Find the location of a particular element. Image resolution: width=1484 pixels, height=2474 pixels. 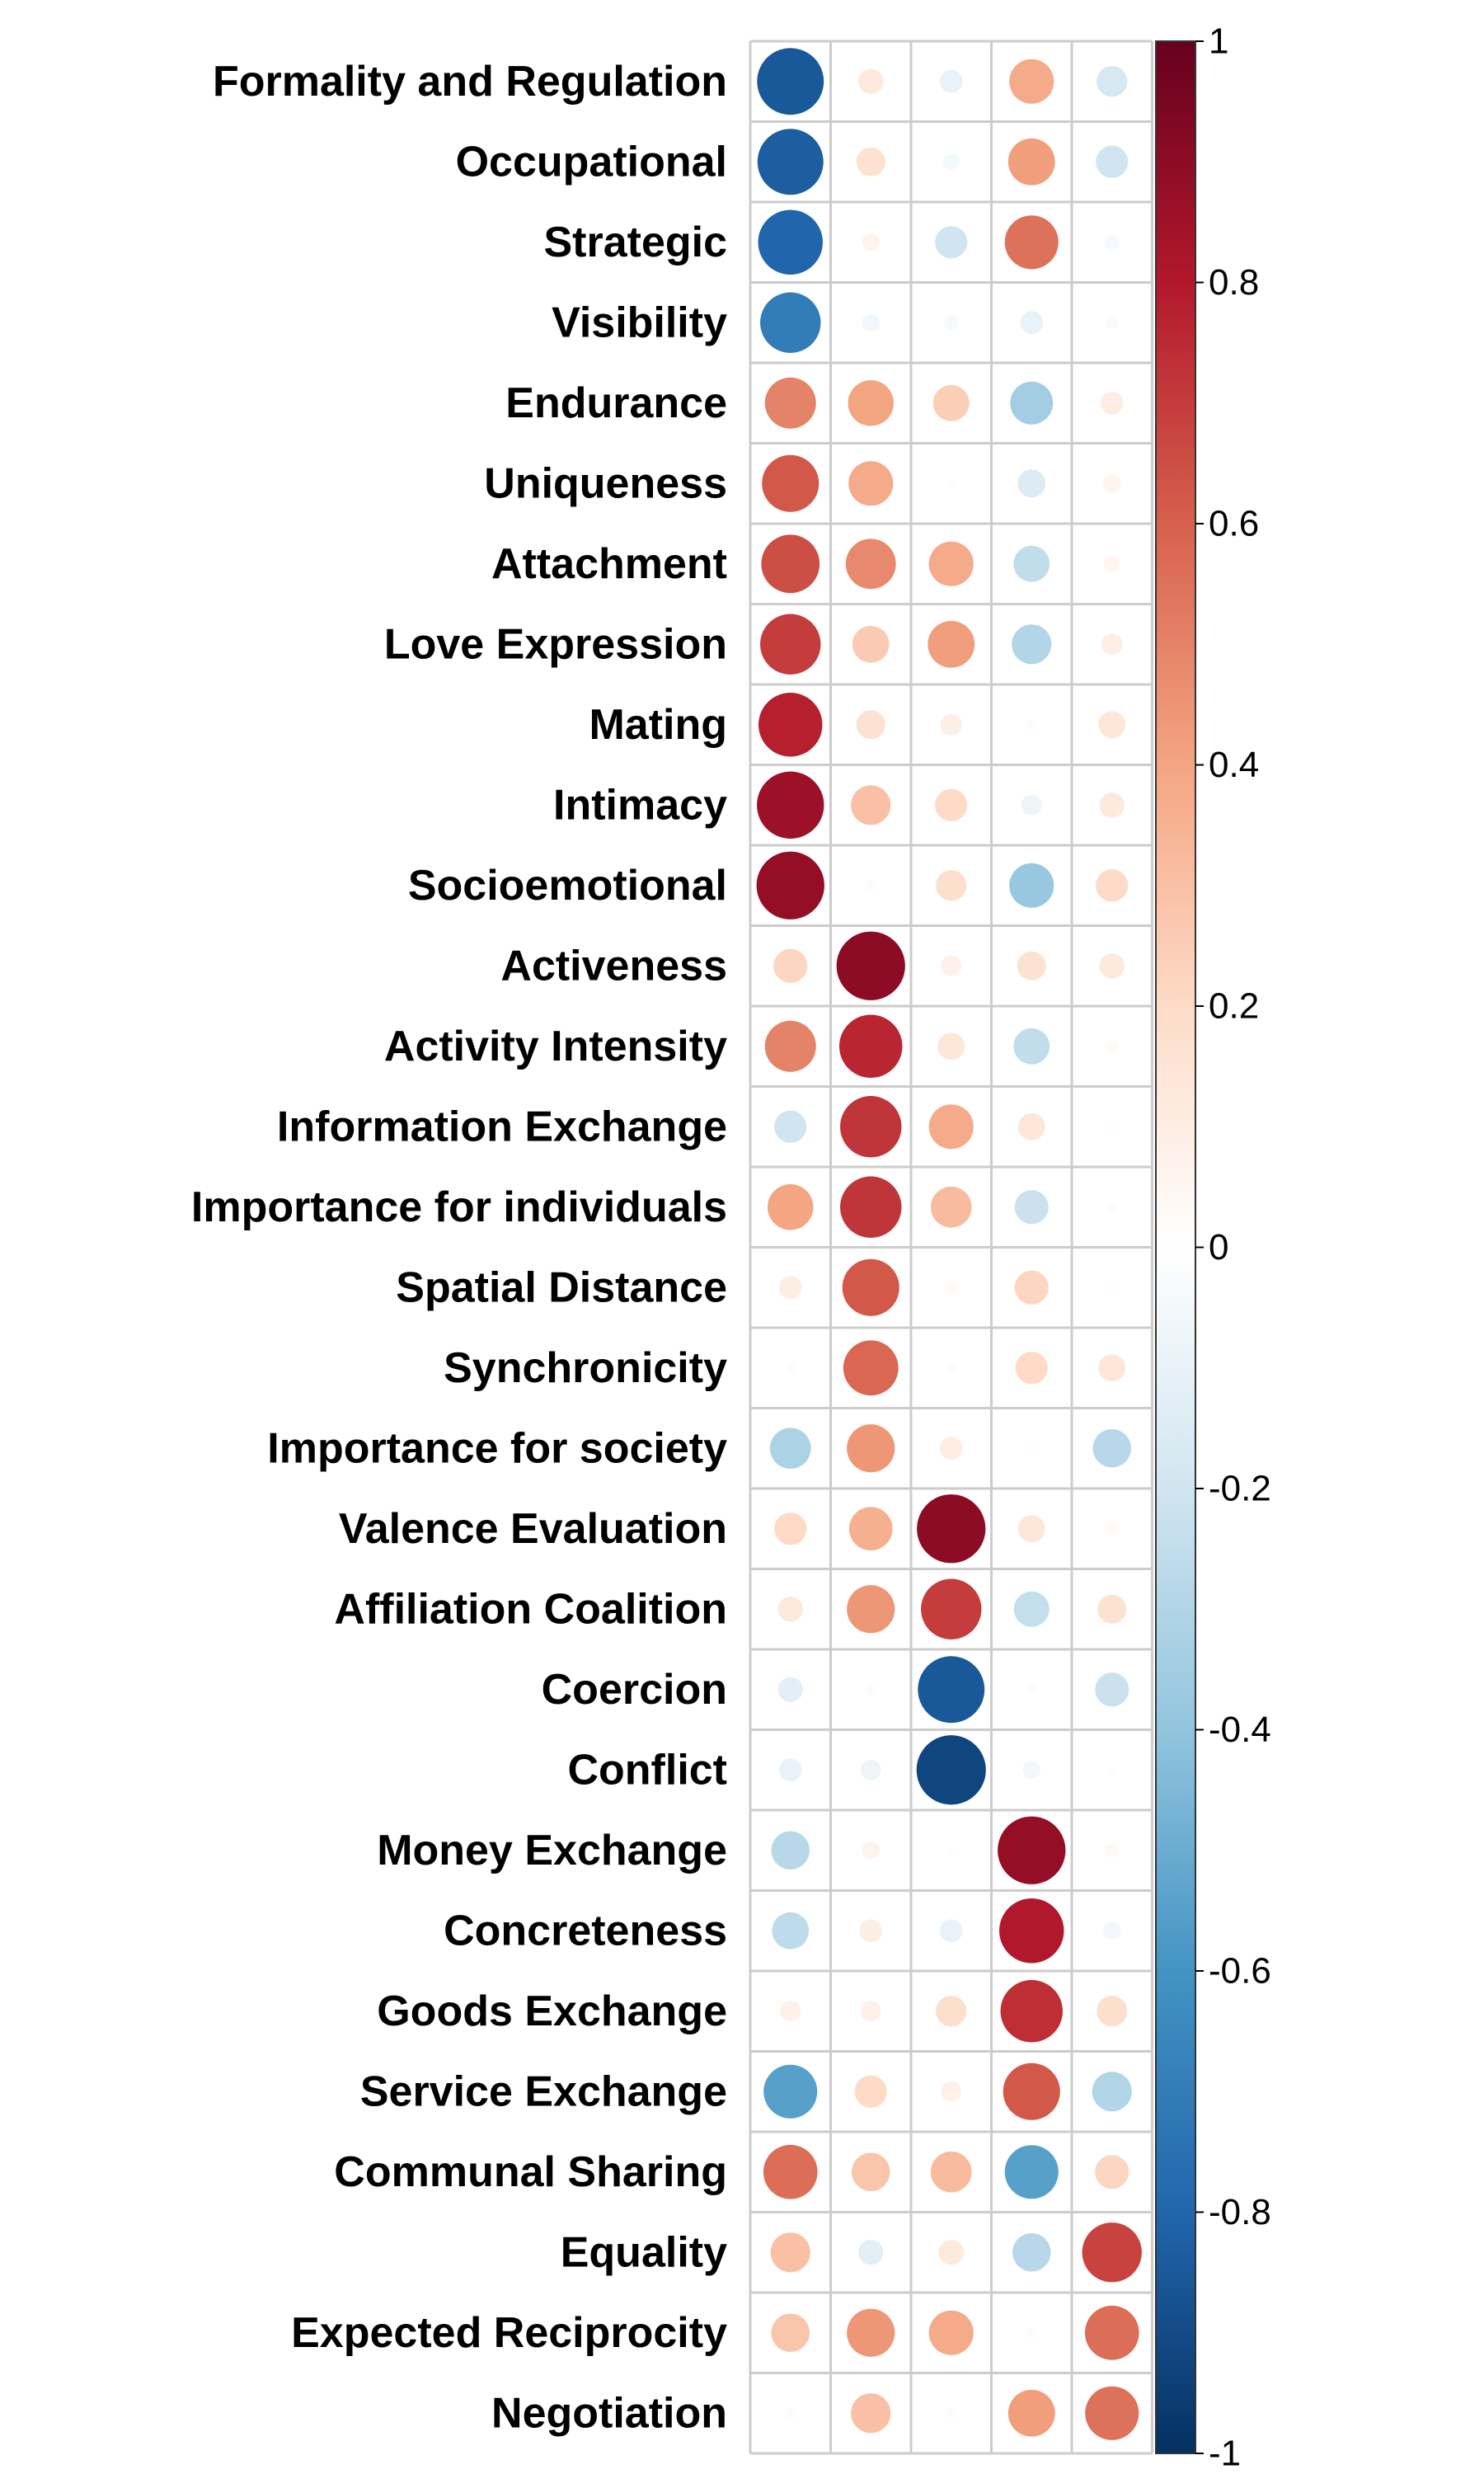

row-label: Endurance is located at coordinates (616, 403).